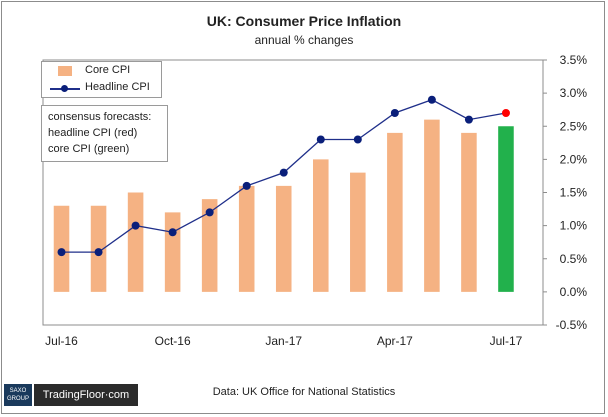 The image size is (608, 417). I want to click on y-tick-label: -0.5%, so click(572, 325).